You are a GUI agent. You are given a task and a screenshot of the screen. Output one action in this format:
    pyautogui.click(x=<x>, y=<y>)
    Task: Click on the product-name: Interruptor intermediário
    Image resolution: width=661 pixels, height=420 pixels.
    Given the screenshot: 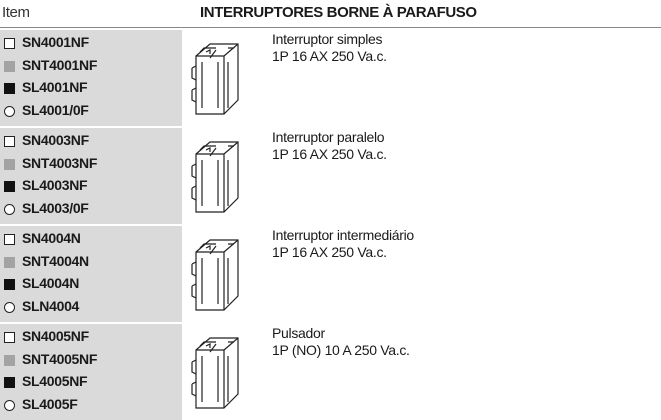 What is the action you would take?
    pyautogui.click(x=343, y=235)
    